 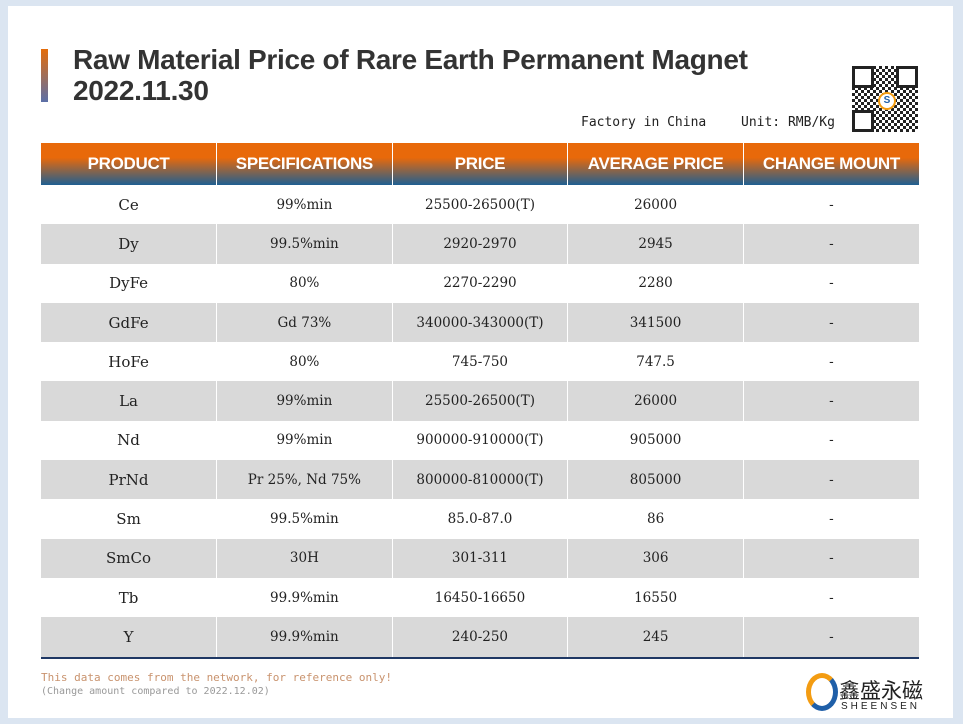 What do you see at coordinates (44, 75) in the screenshot?
I see `title-accent-bar` at bounding box center [44, 75].